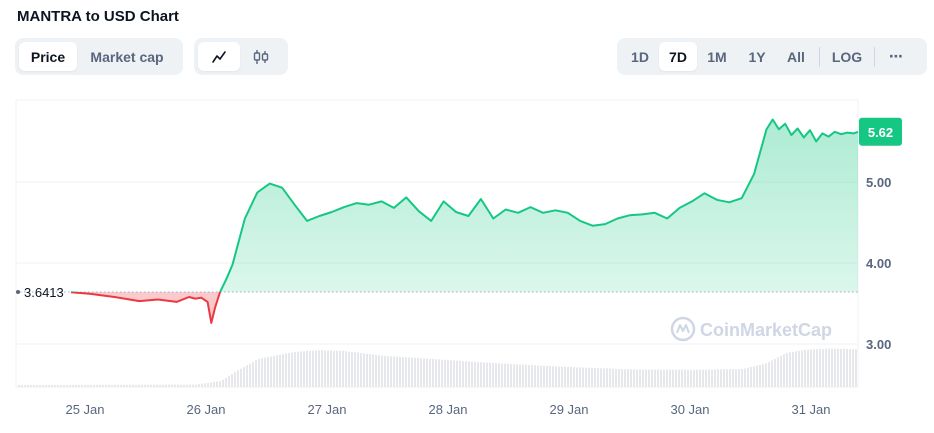 Image resolution: width=934 pixels, height=433 pixels. I want to click on tab-price: Price, so click(48, 56).